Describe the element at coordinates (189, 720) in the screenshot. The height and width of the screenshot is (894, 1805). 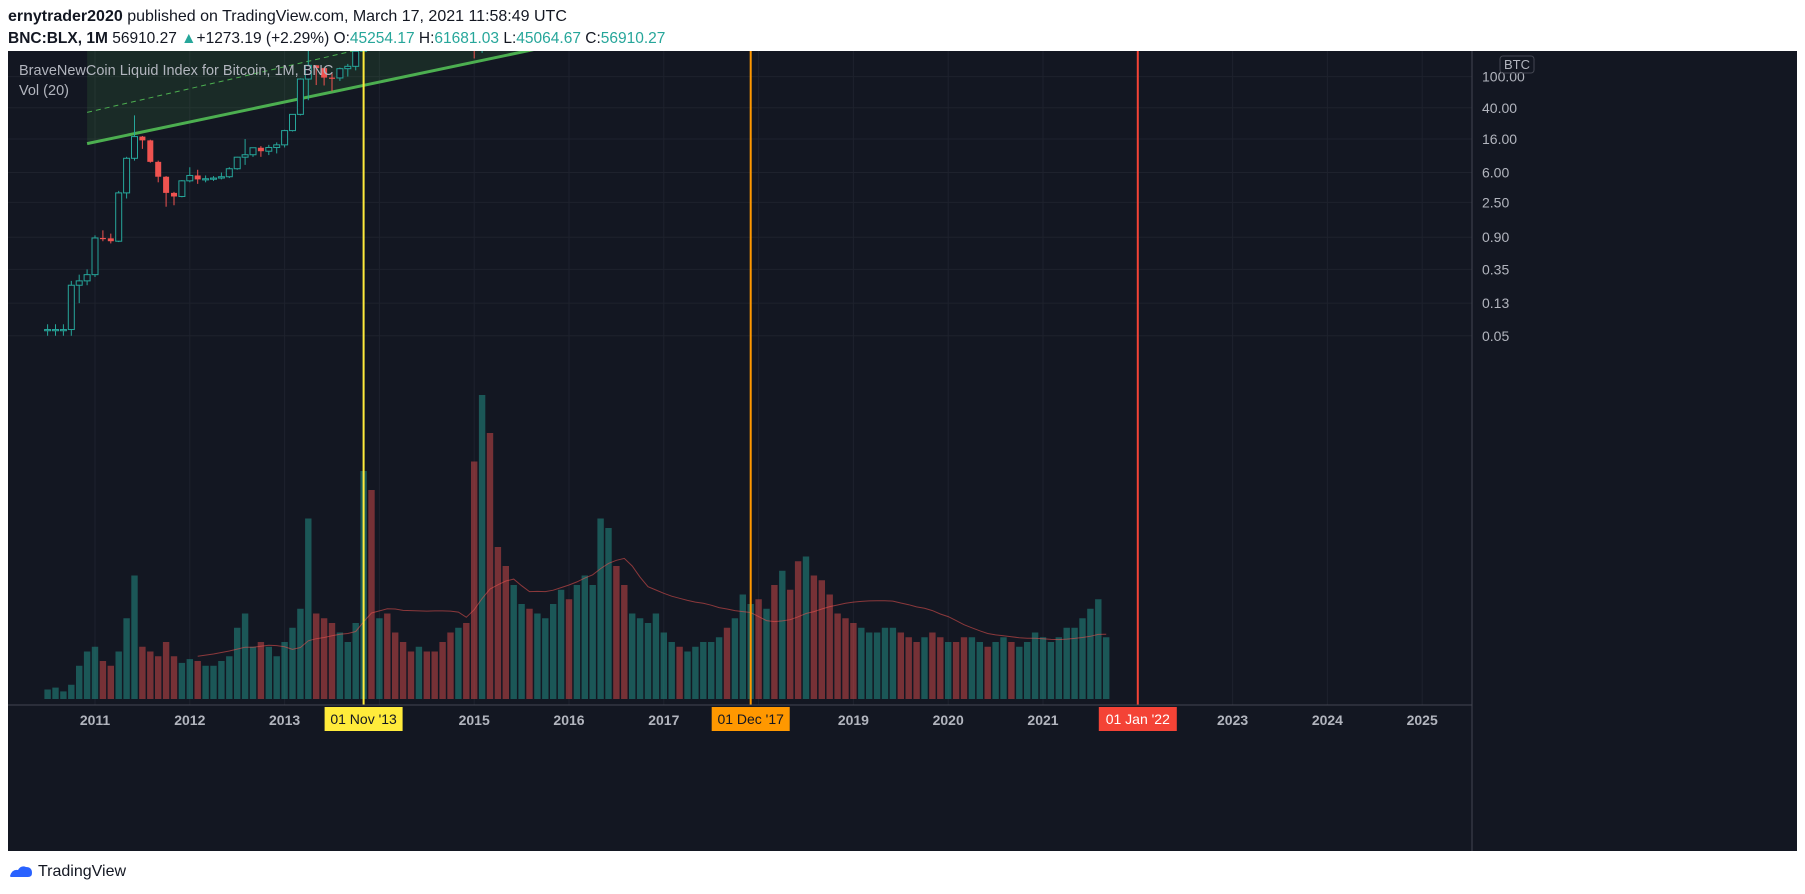
I see `time-tick-label: 2012` at that location.